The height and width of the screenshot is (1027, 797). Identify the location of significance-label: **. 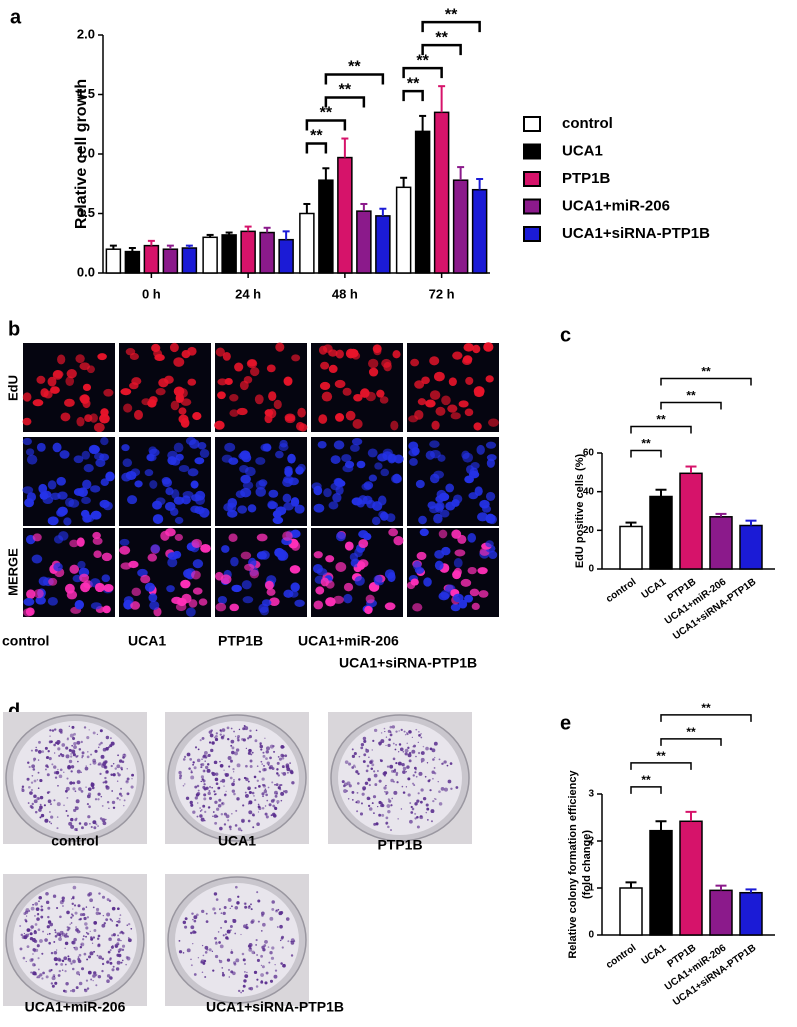
(354, 67).